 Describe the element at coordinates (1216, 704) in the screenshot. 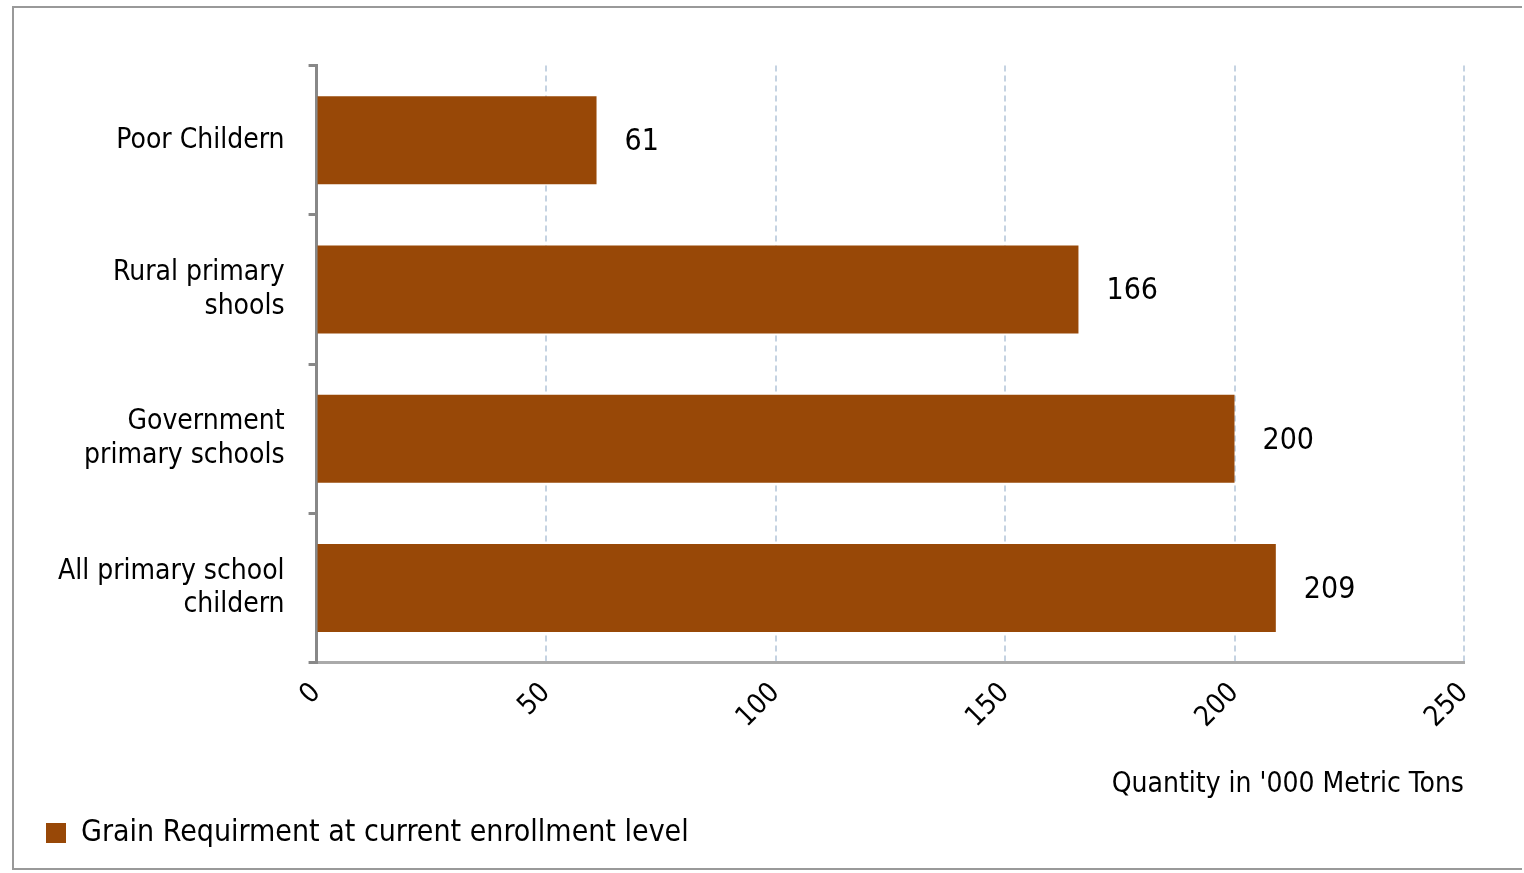

I see `x-tick-label: 200` at that location.